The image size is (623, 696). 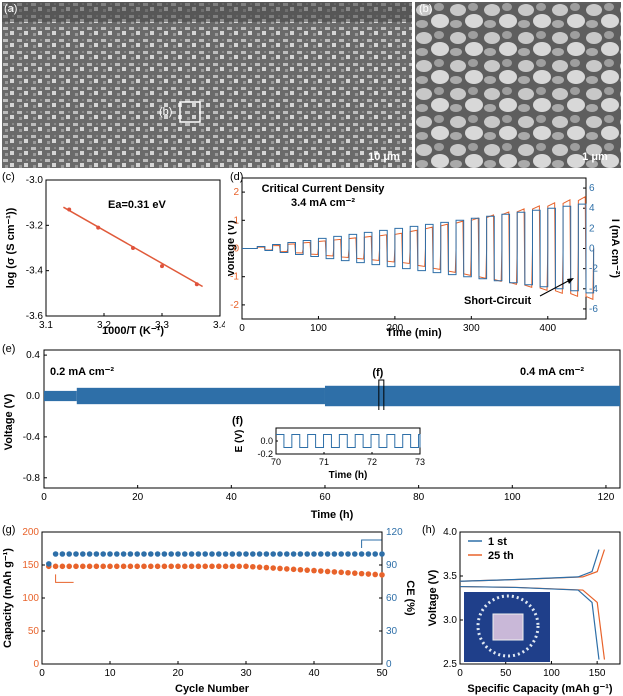 What do you see at coordinates (348, 475) in the screenshot?
I see `x-axis-label-f: Time (h)` at bounding box center [348, 475].